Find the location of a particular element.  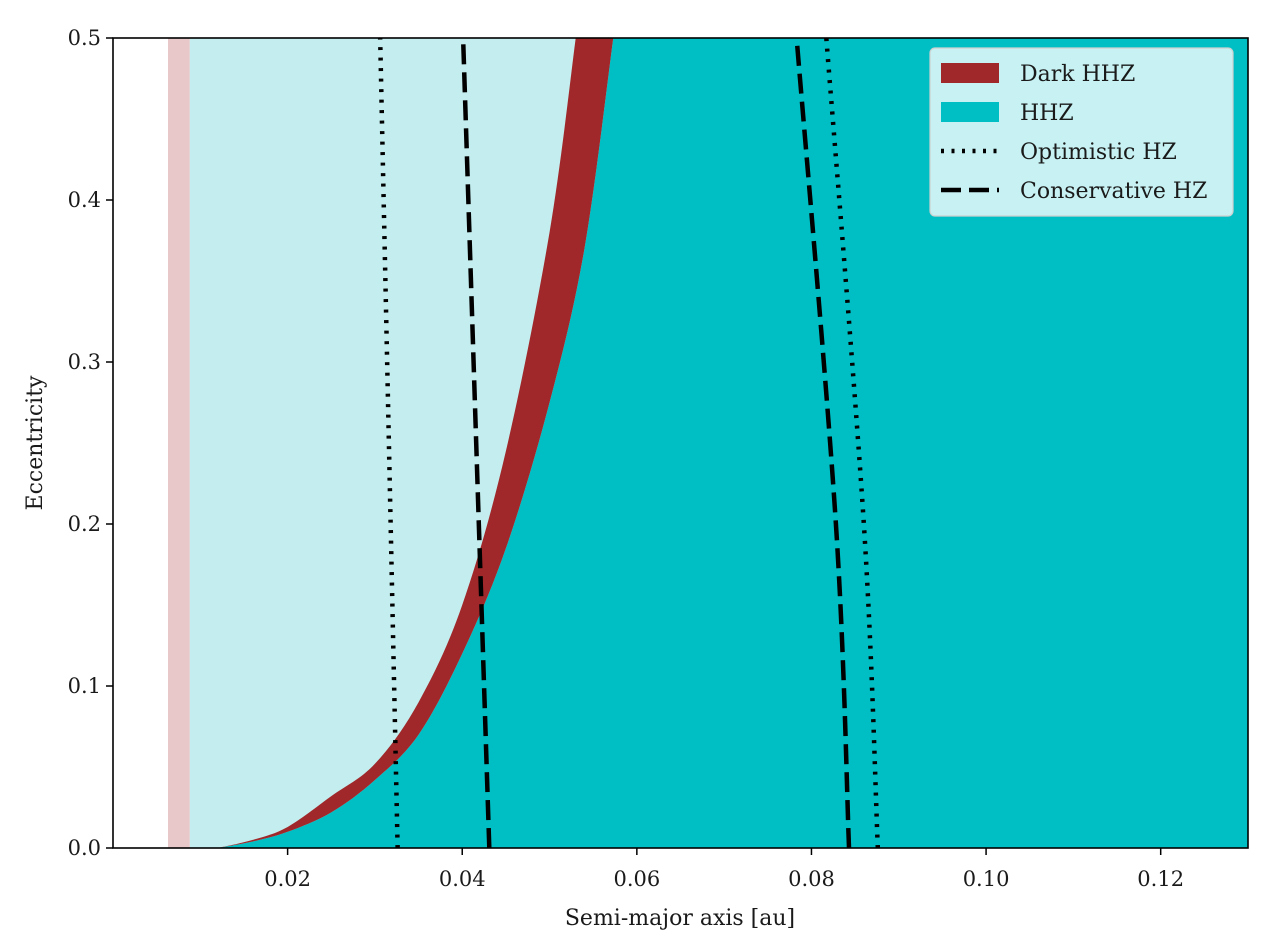

y-axis: 0.0 0.1 0.2 0.3 0.4 0.5 is located at coordinates (90, 443).